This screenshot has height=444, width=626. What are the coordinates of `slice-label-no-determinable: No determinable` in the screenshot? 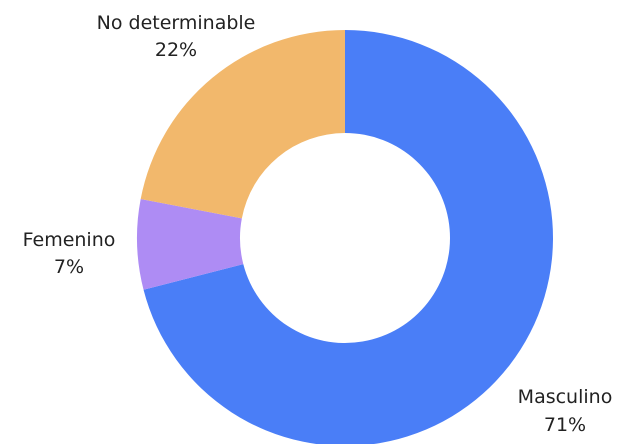 It's located at (176, 23).